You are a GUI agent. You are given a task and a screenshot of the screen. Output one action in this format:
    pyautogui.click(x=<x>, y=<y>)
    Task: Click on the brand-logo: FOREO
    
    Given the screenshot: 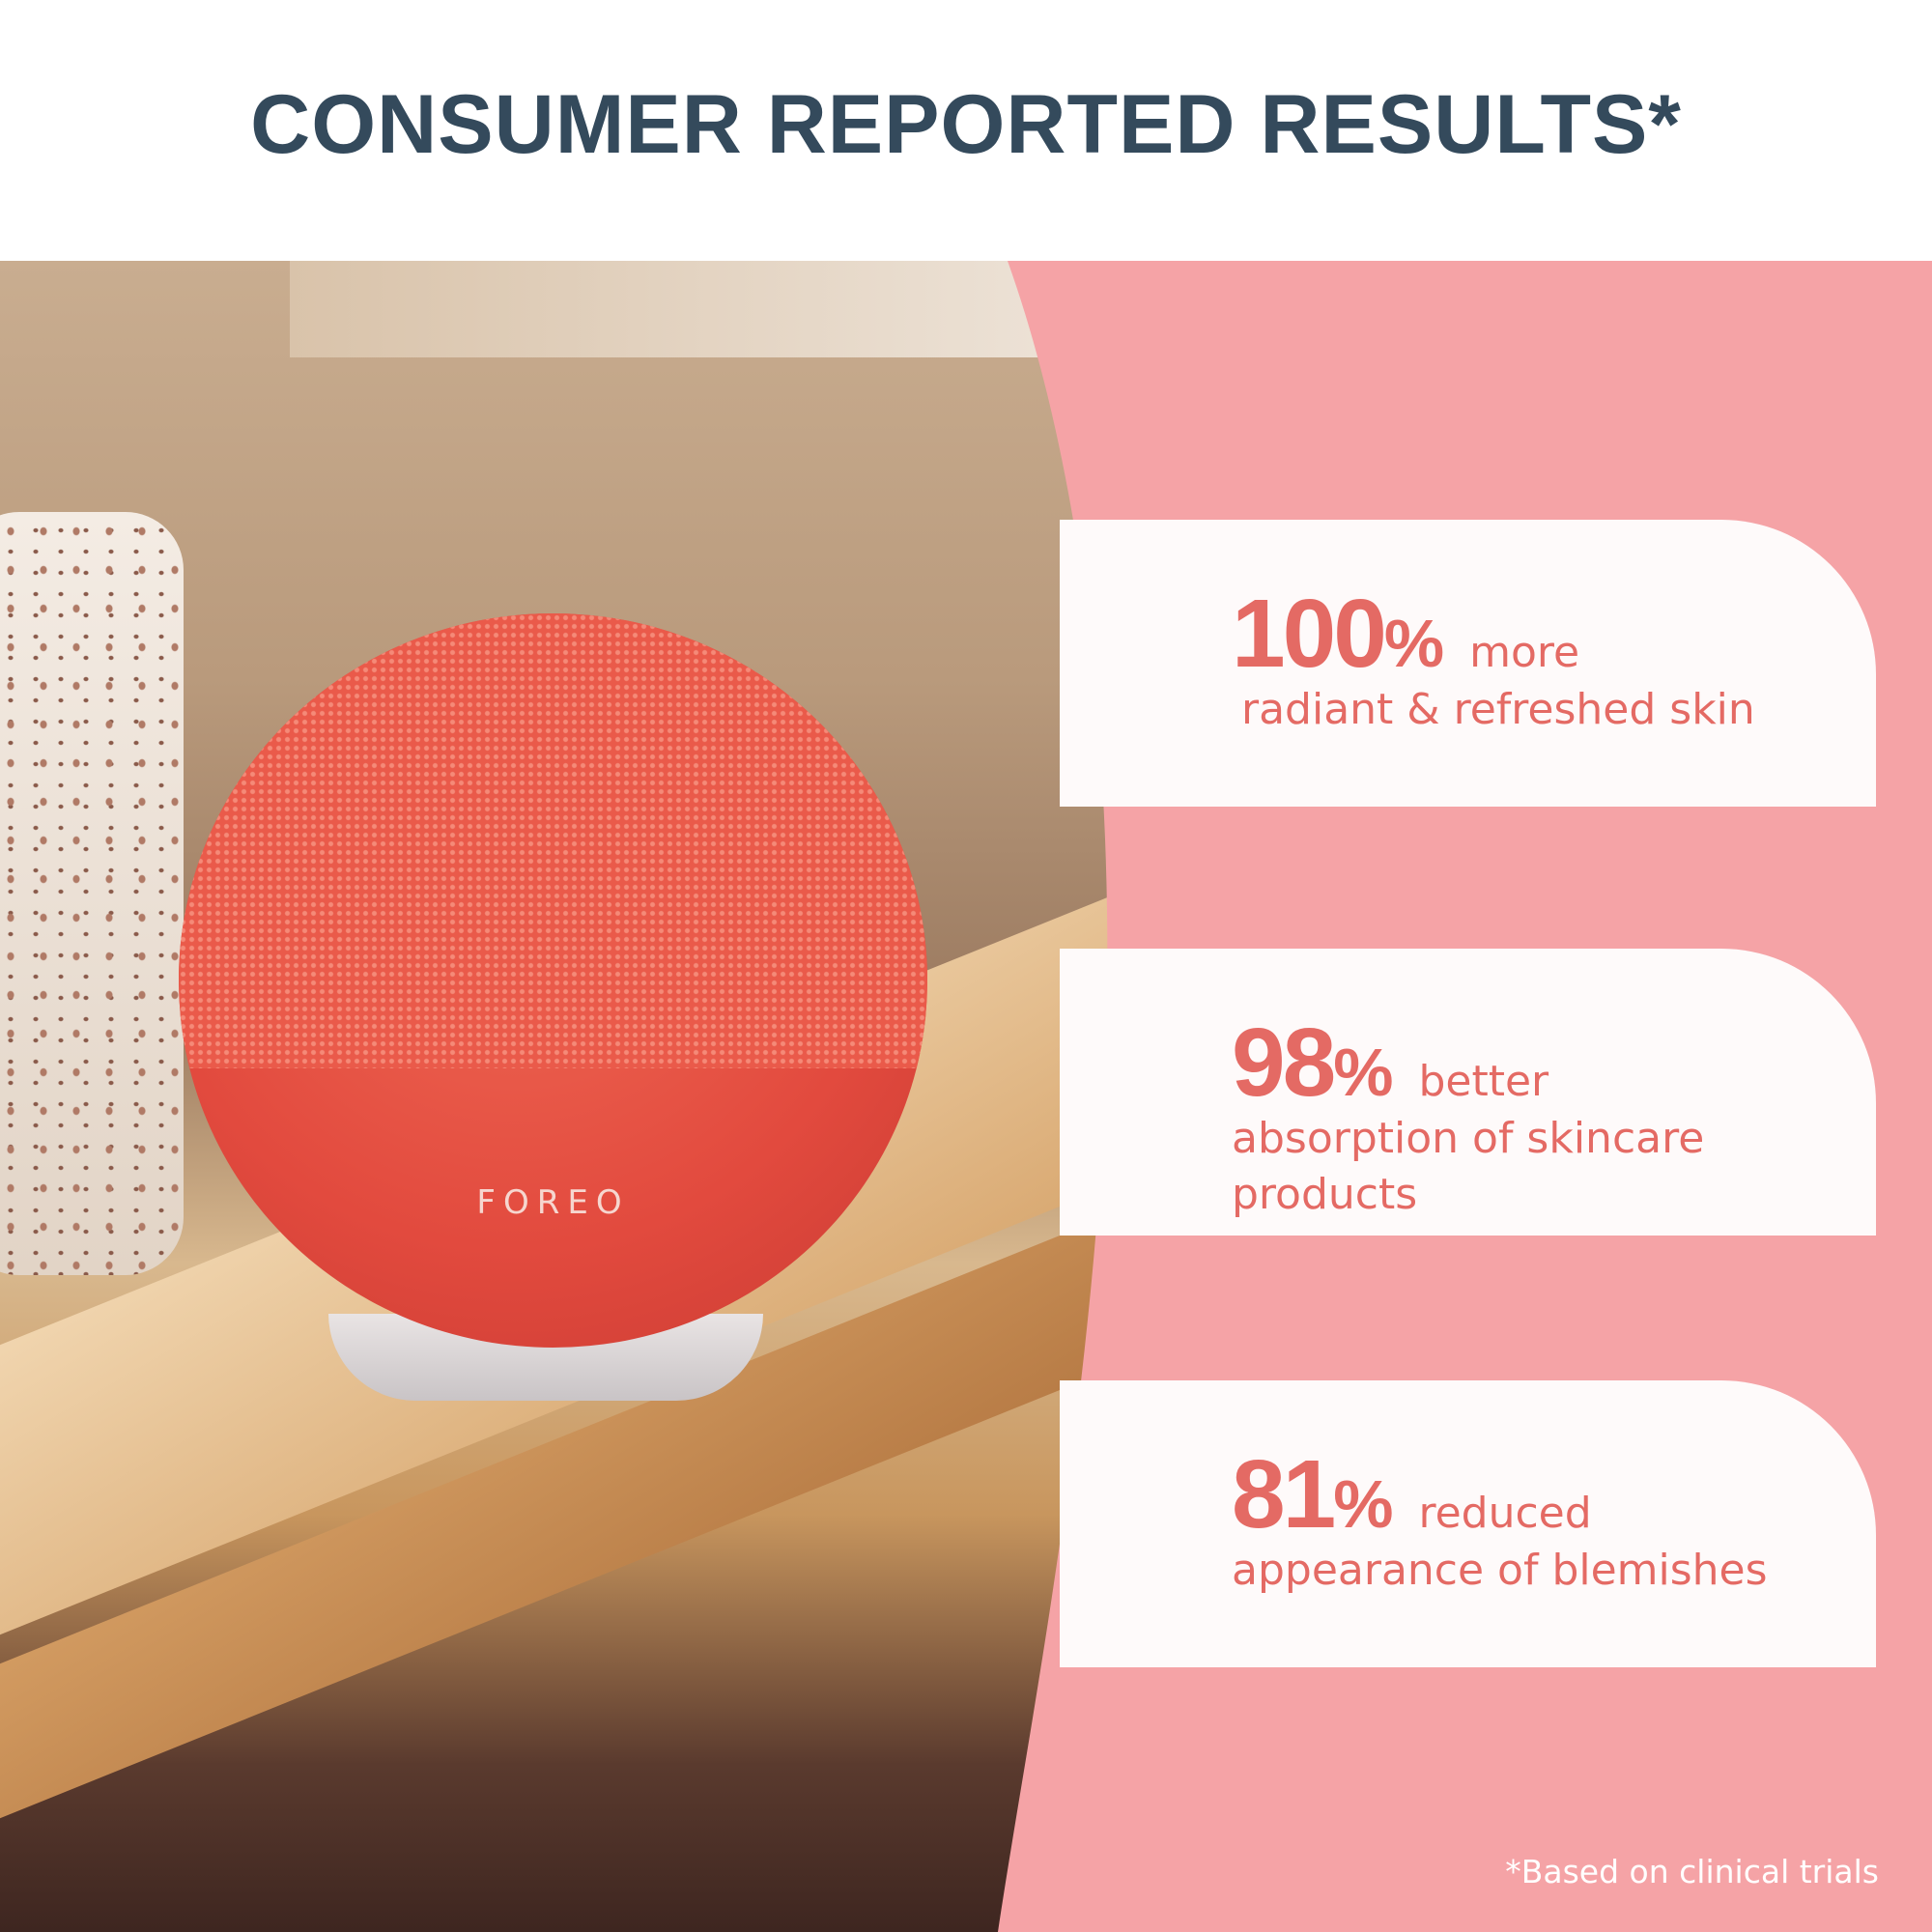 What is the action you would take?
    pyautogui.click(x=553, y=1202)
    